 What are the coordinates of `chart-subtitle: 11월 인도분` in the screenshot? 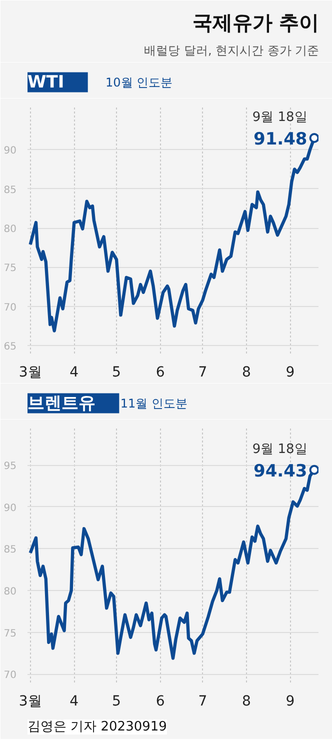 It's located at (154, 403).